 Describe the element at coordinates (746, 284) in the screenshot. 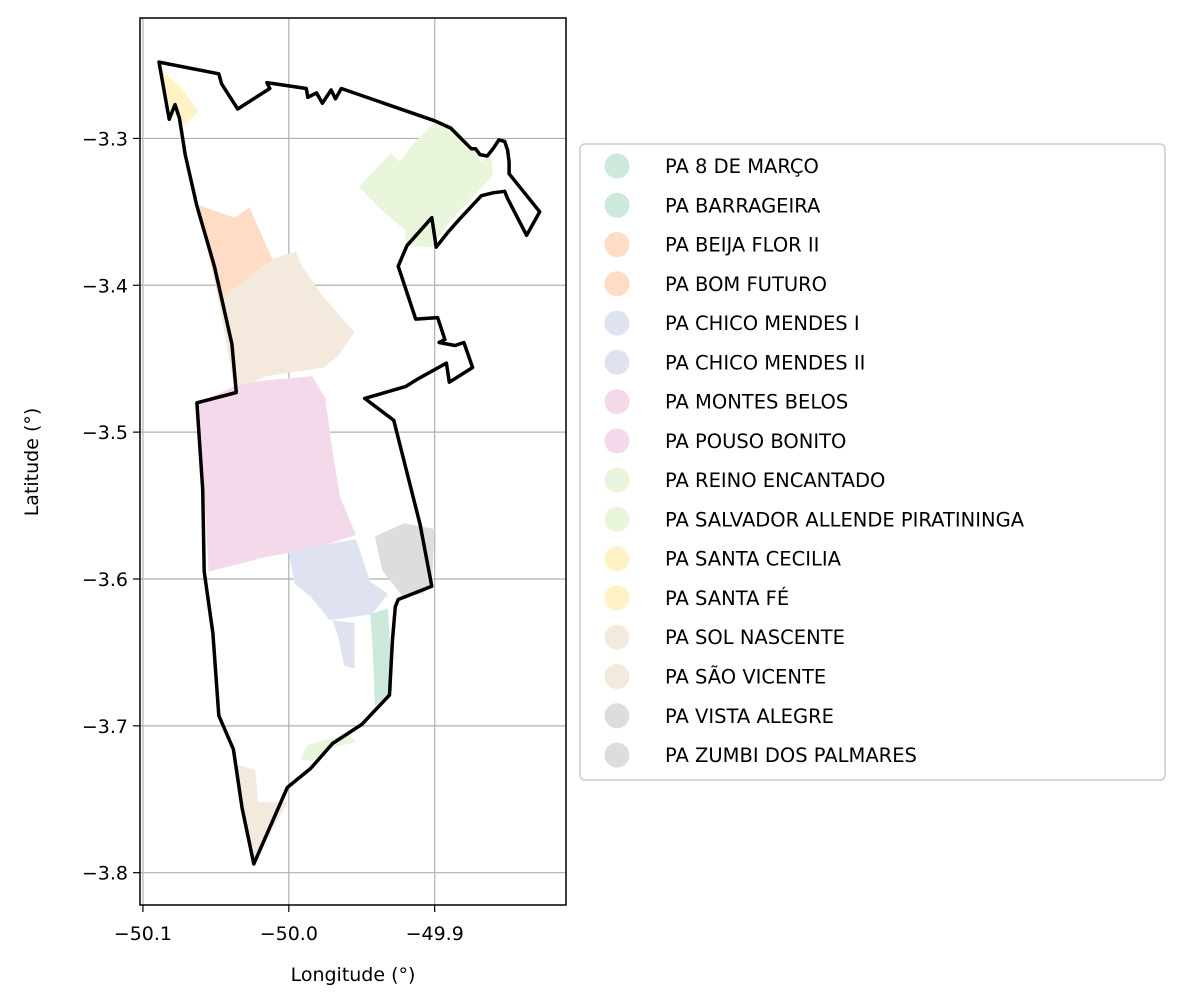

I see `legend-label: PA BOM FUTURO` at that location.